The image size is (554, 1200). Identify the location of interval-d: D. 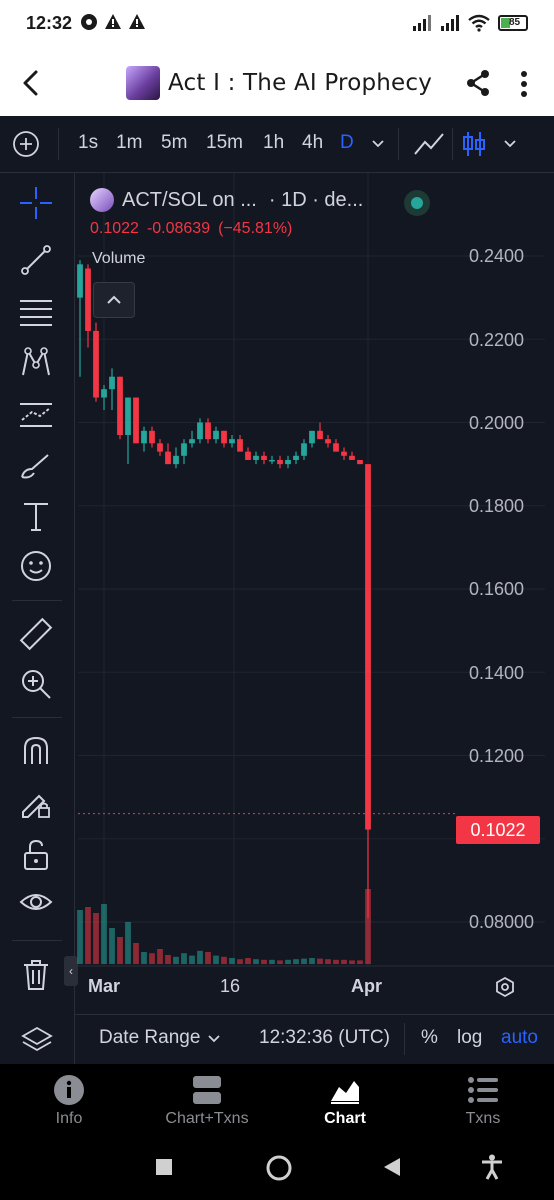
(347, 142).